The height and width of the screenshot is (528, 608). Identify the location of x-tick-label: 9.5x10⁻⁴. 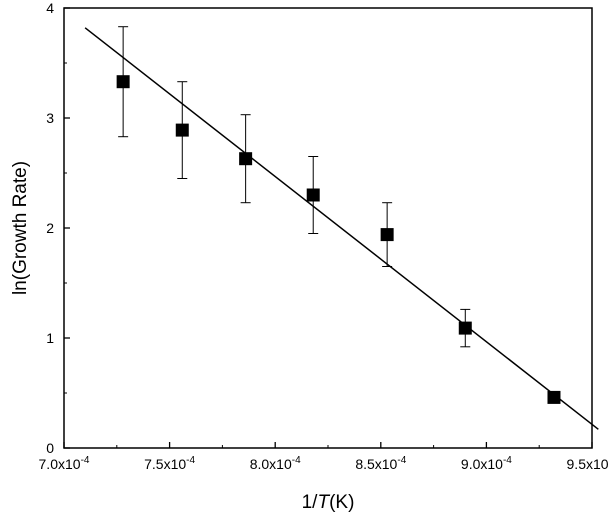
(587, 463).